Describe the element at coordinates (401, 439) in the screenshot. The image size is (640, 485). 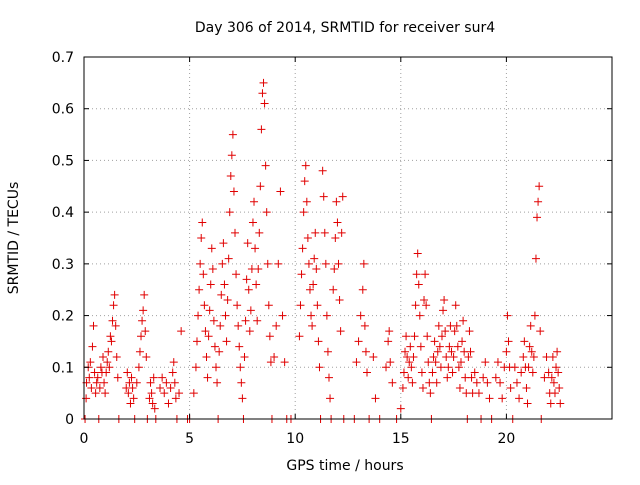
I see `x-tick-label: 15` at that location.